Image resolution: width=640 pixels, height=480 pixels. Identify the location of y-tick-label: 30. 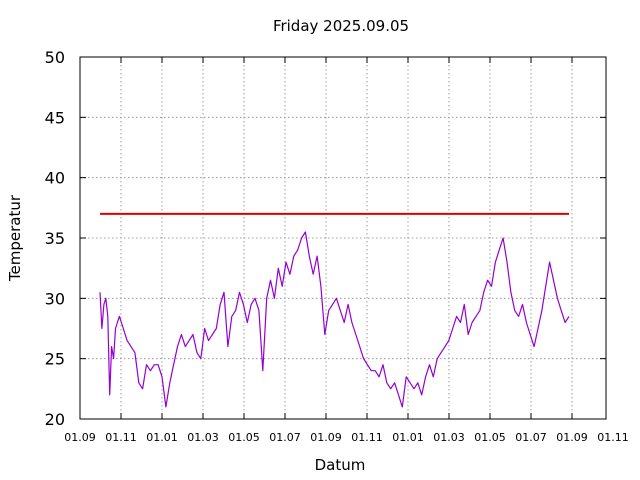
(55, 298).